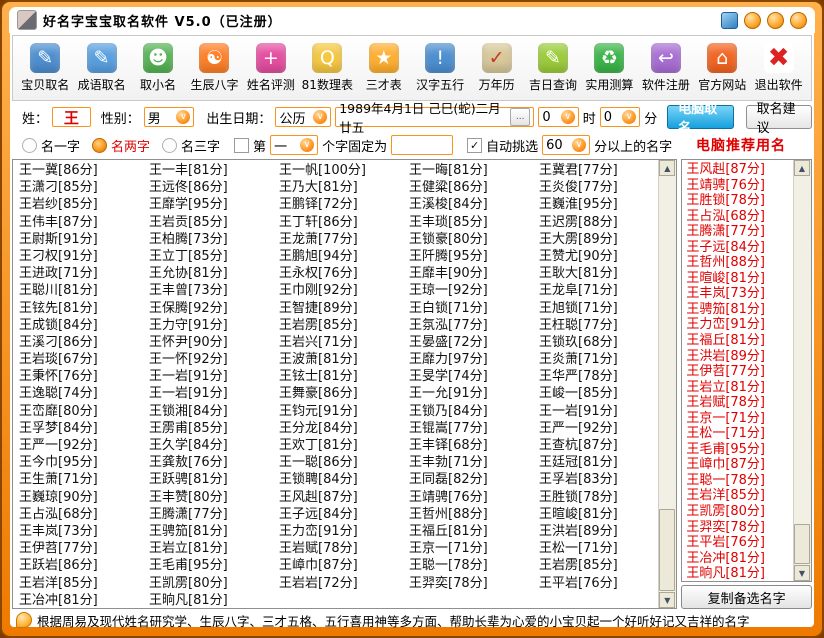 Image resolution: width=824 pixels, height=638 pixels. Describe the element at coordinates (798, 20) in the screenshot. I see `close-button` at that location.